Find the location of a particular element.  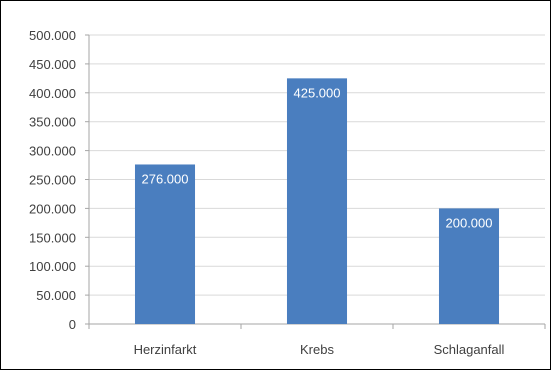

x-tick-label: Herzinfarkt is located at coordinates (165, 349).